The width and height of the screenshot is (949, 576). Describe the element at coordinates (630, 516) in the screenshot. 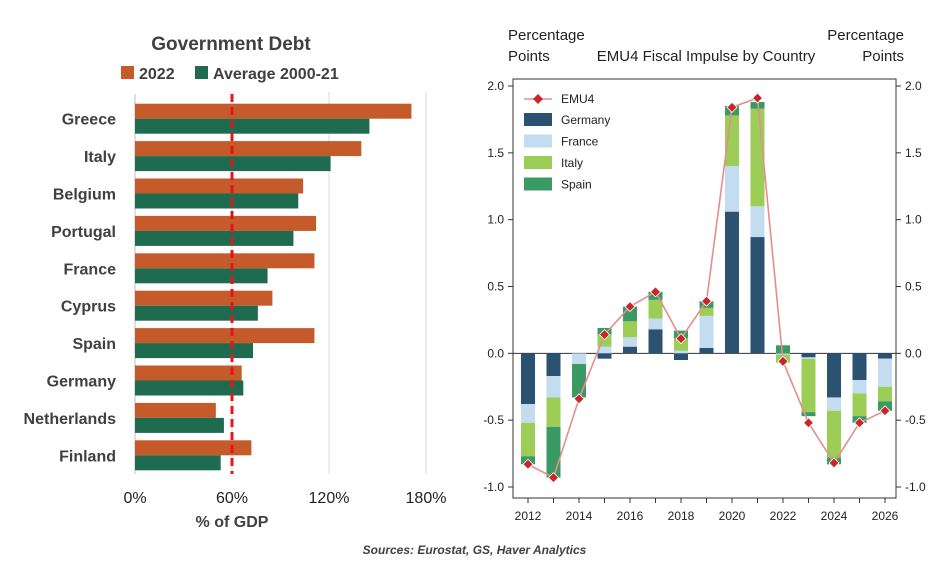

I see `x-tick-label: 2016` at that location.